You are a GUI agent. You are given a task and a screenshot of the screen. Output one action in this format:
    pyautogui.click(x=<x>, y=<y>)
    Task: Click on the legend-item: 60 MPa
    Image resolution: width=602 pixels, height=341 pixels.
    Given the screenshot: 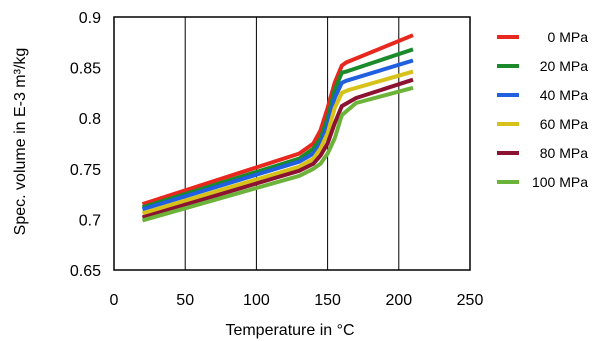 What is the action you would take?
    pyautogui.click(x=542, y=124)
    